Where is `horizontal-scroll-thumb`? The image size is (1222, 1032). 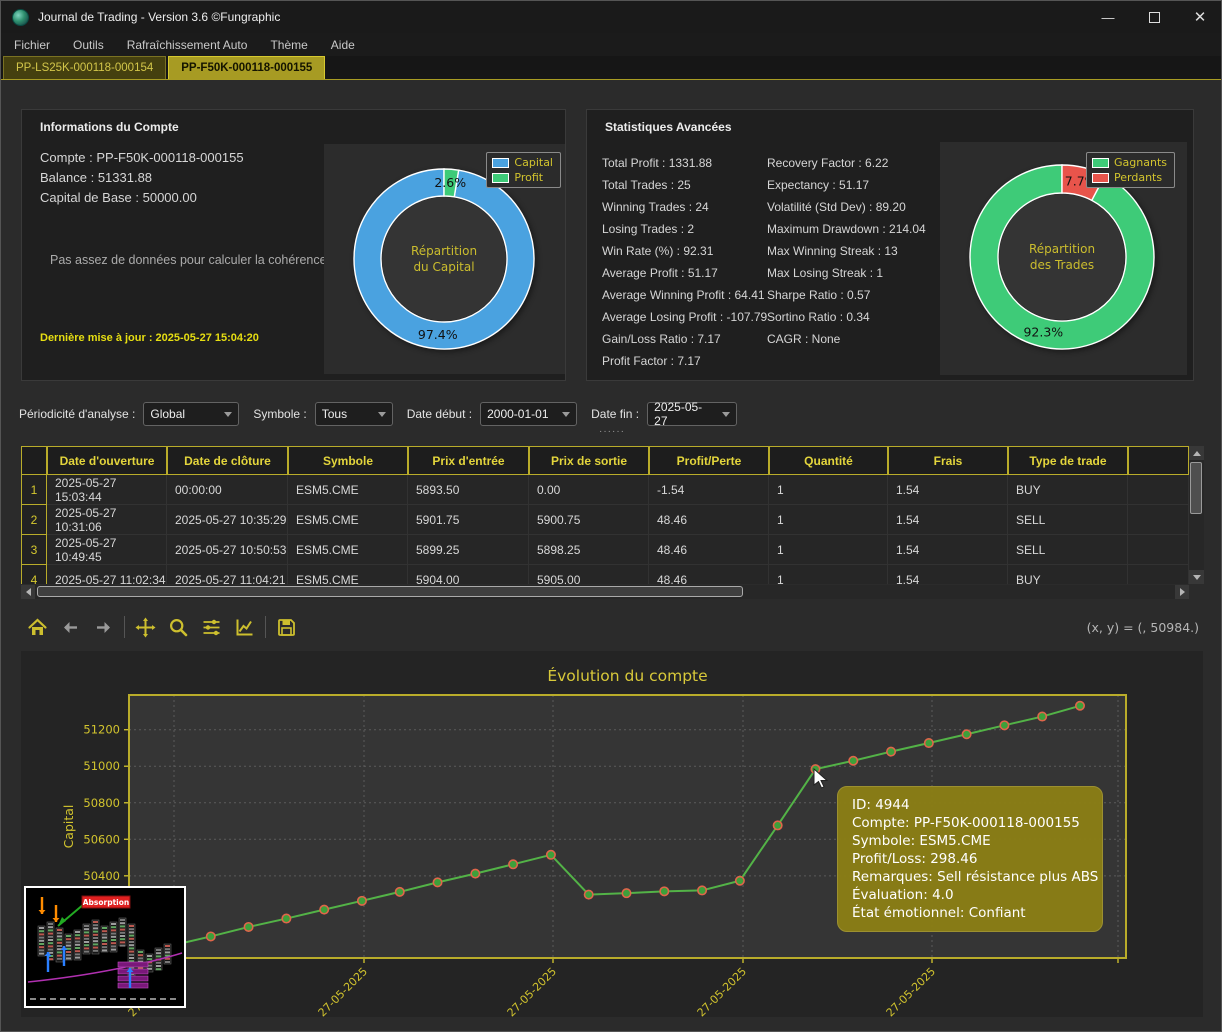
horizontal-scroll-thumb is located at coordinates (390, 591).